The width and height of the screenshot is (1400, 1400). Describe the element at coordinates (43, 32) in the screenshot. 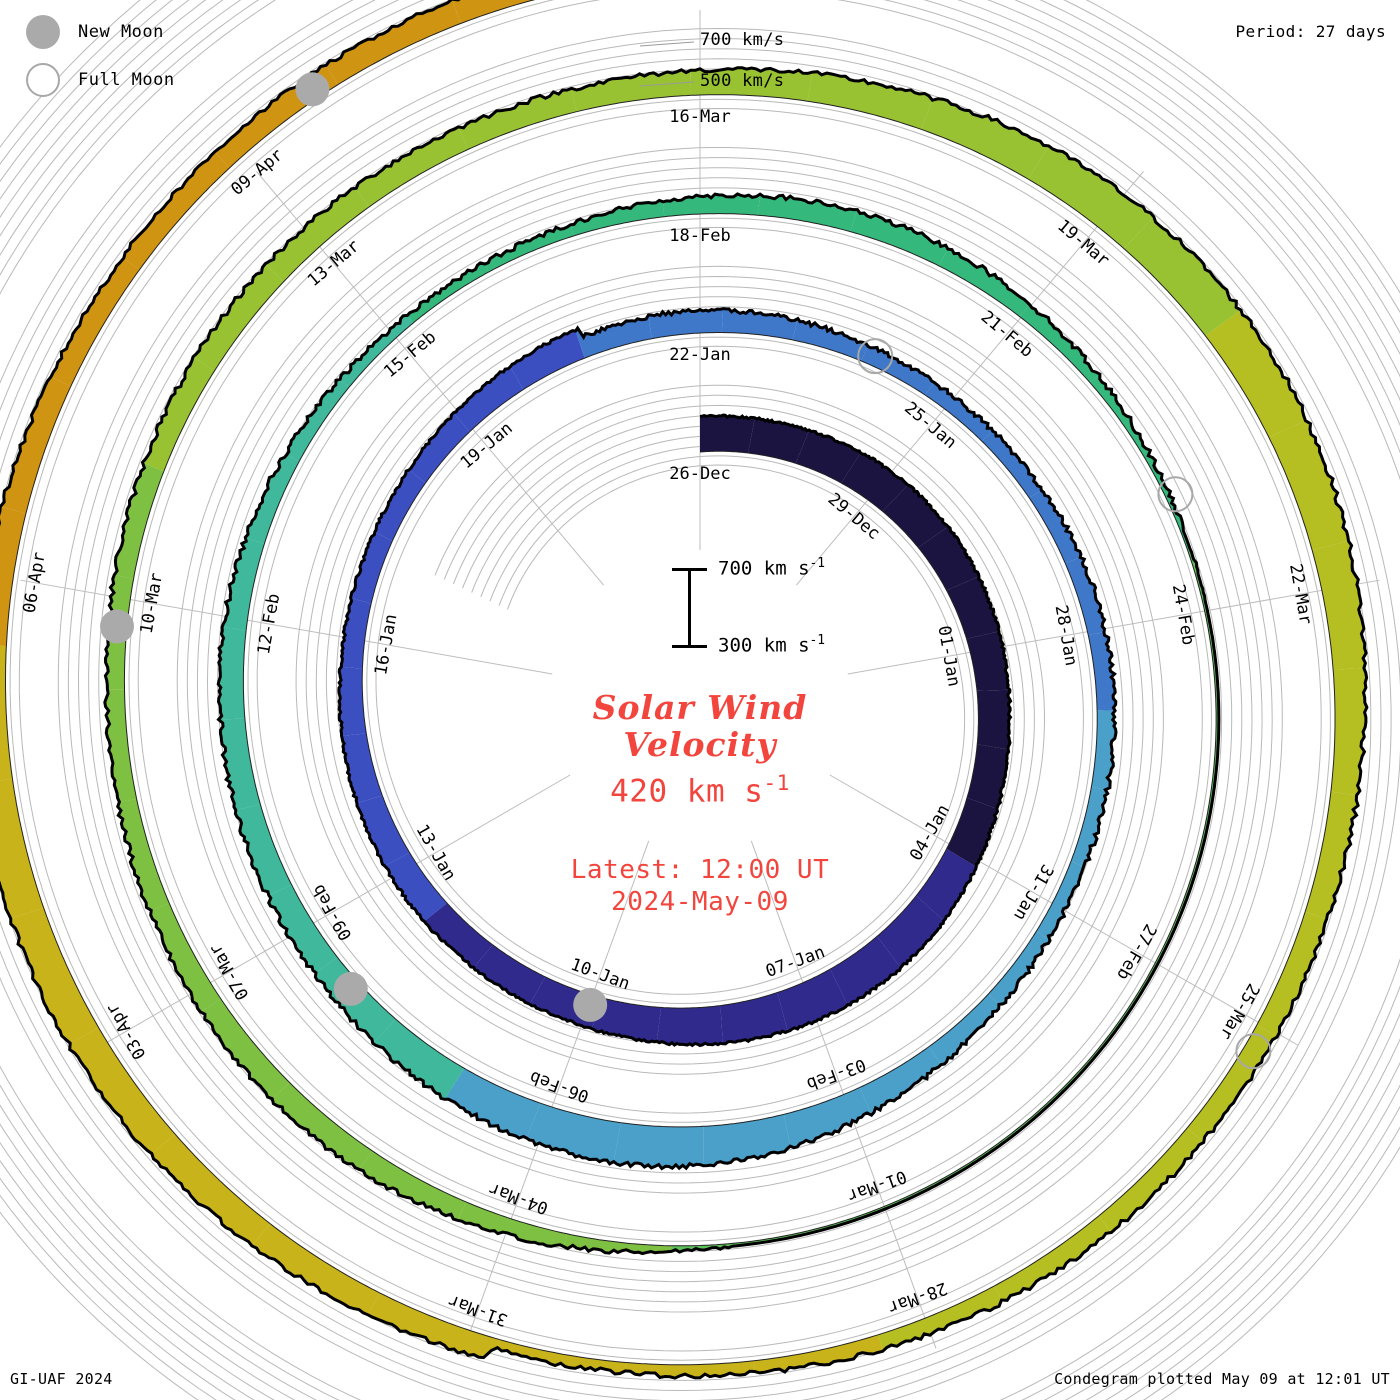

I see `new-moon-icon` at that location.